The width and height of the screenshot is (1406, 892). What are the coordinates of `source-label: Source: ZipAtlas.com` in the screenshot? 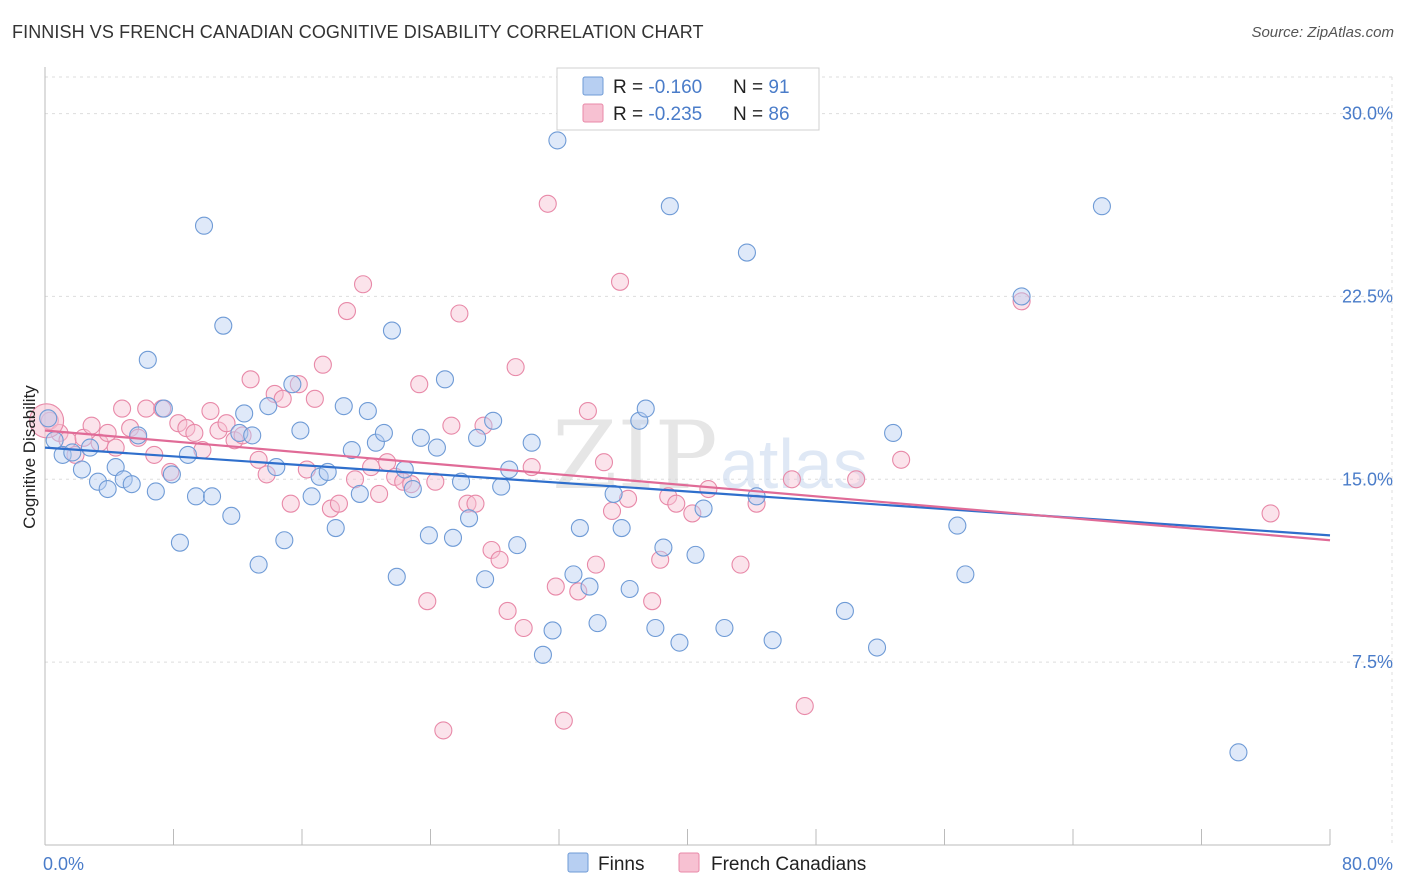 It's located at (1322, 32).